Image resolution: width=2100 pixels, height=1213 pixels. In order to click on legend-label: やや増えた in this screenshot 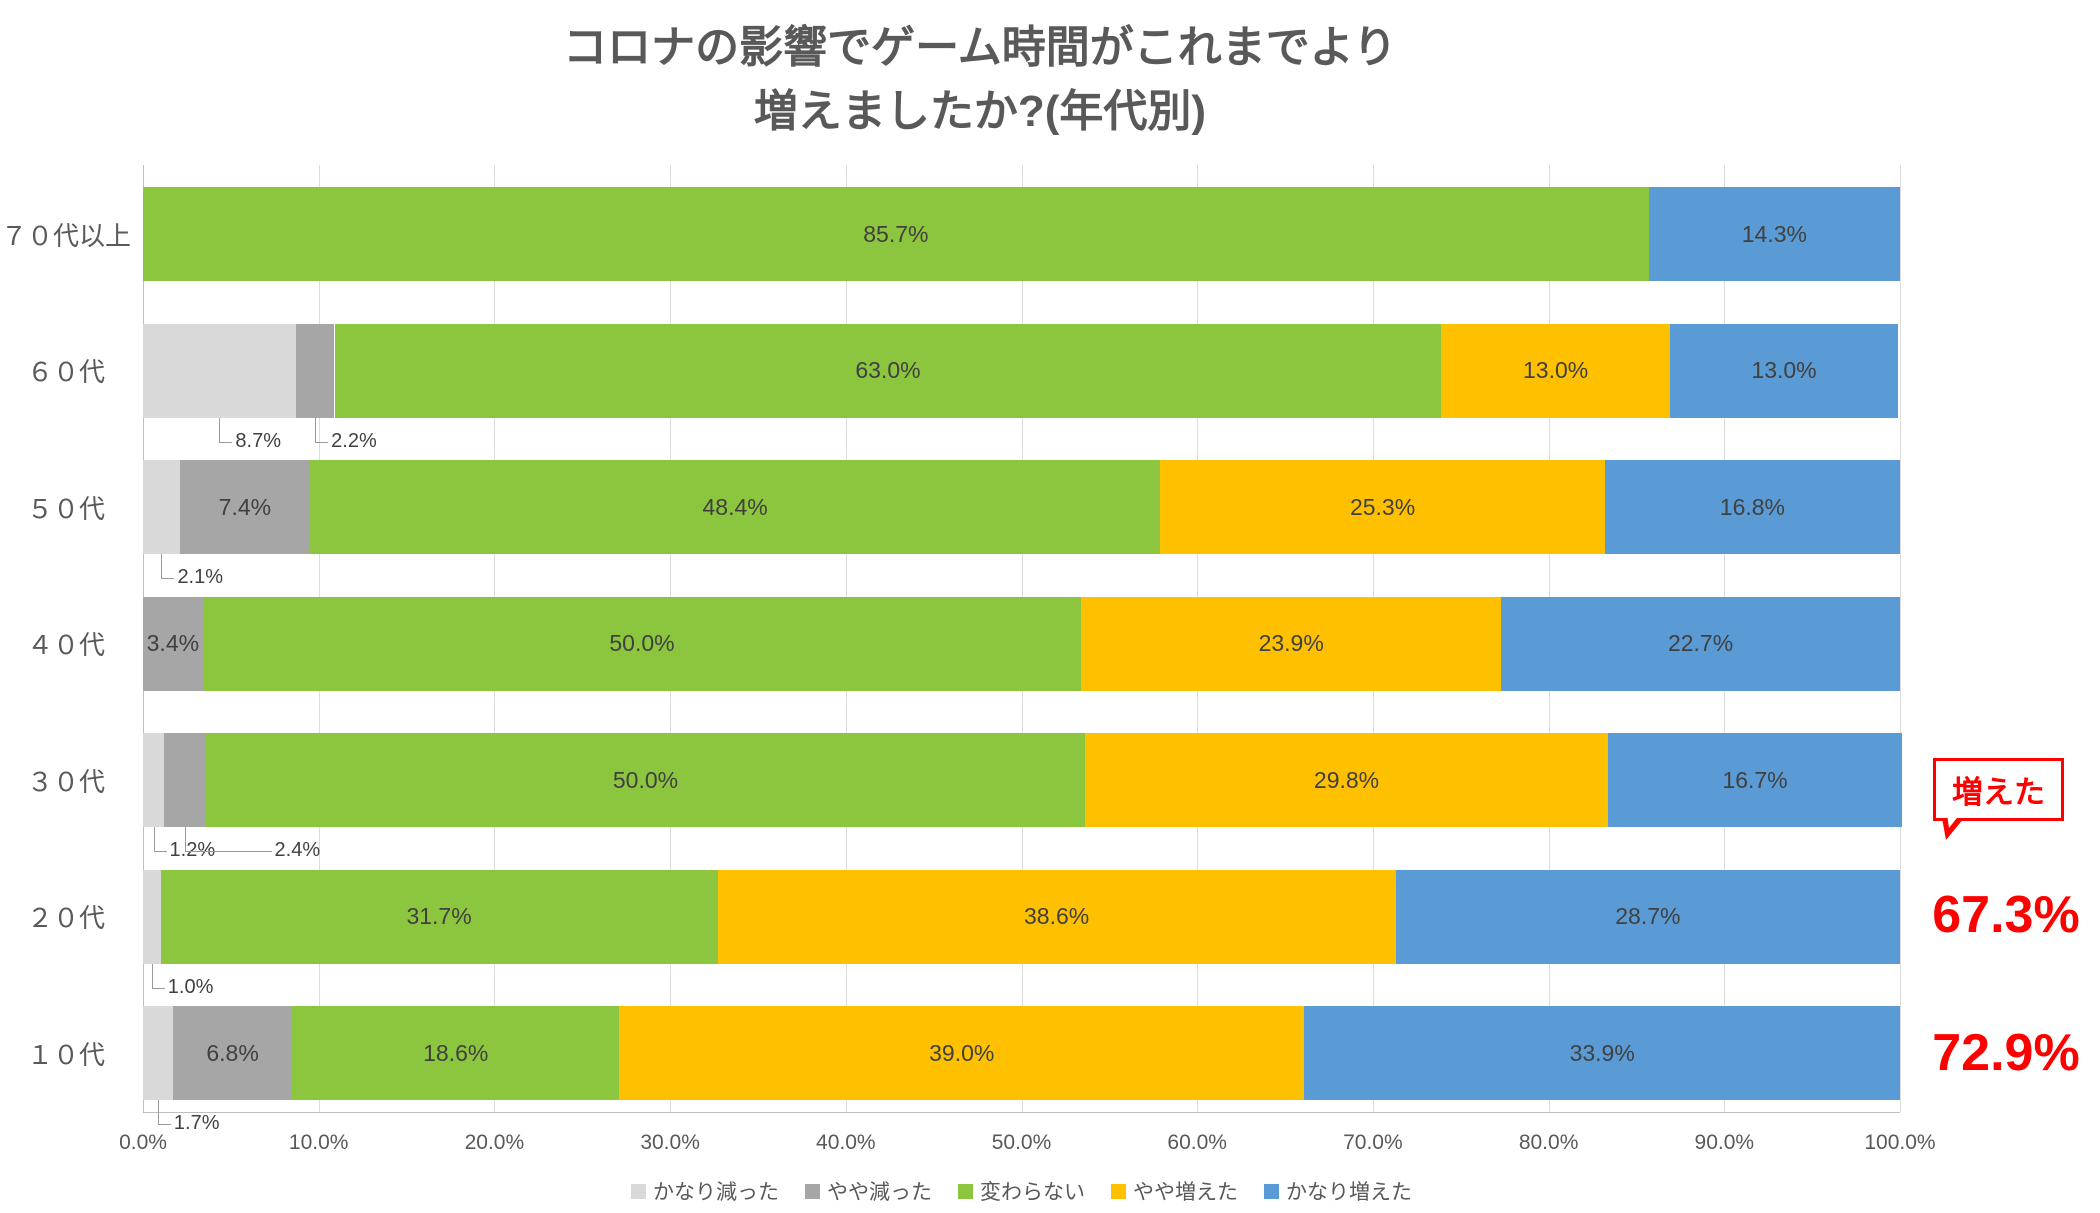, I will do `click(1185, 1192)`.